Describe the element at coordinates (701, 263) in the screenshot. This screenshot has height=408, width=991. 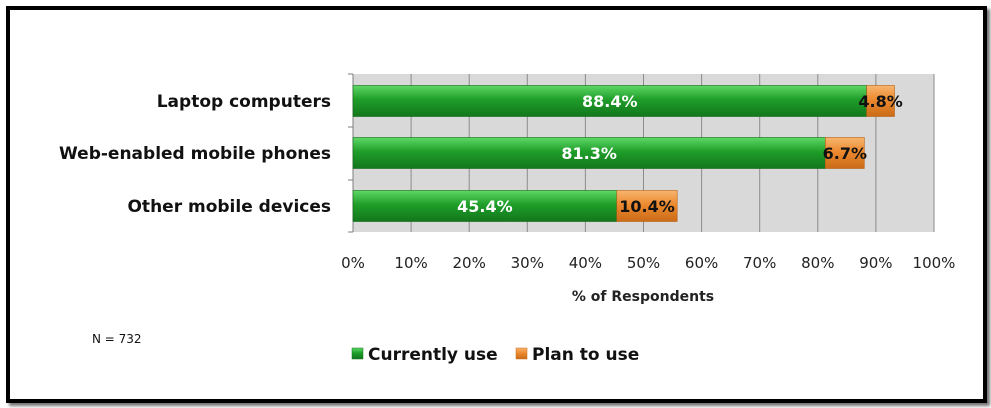
I see `x-tick-label: 60%` at that location.